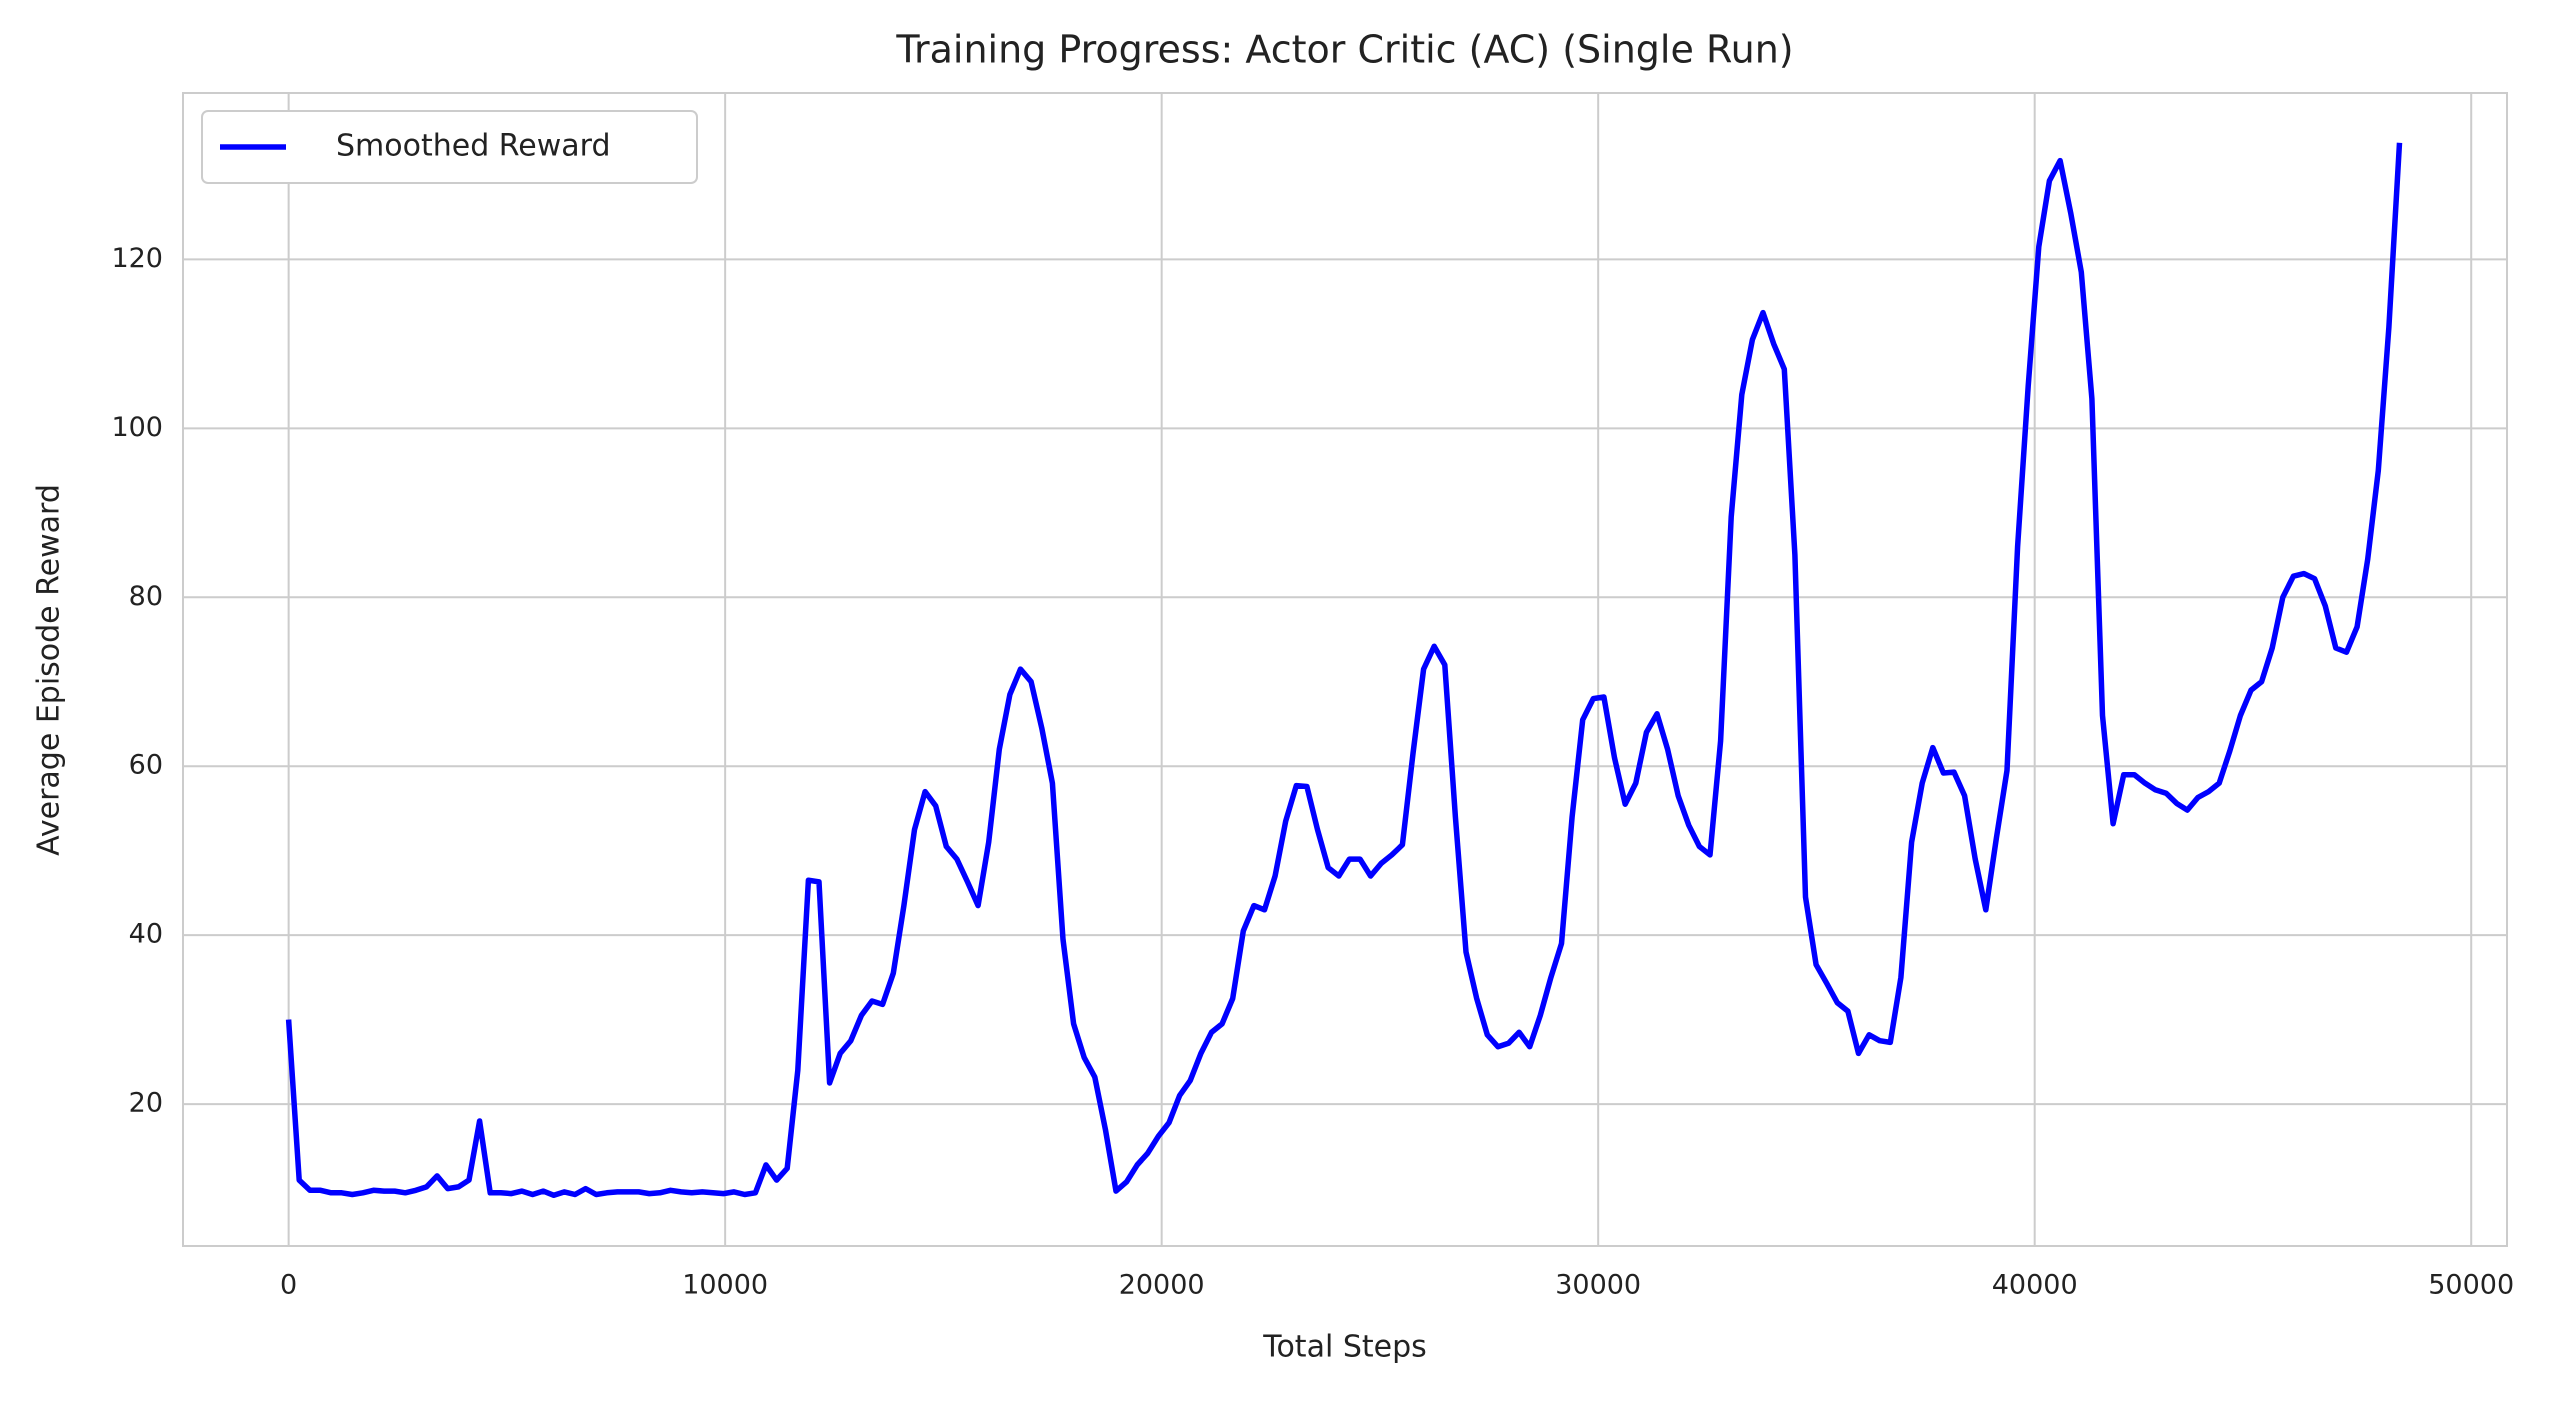  What do you see at coordinates (146, 934) in the screenshot?
I see `y-tick-label: 40` at bounding box center [146, 934].